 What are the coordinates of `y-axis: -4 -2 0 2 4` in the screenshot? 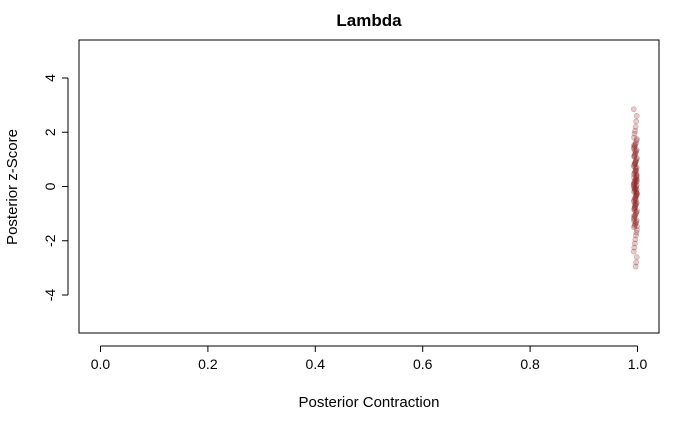 It's located at (55, 188).